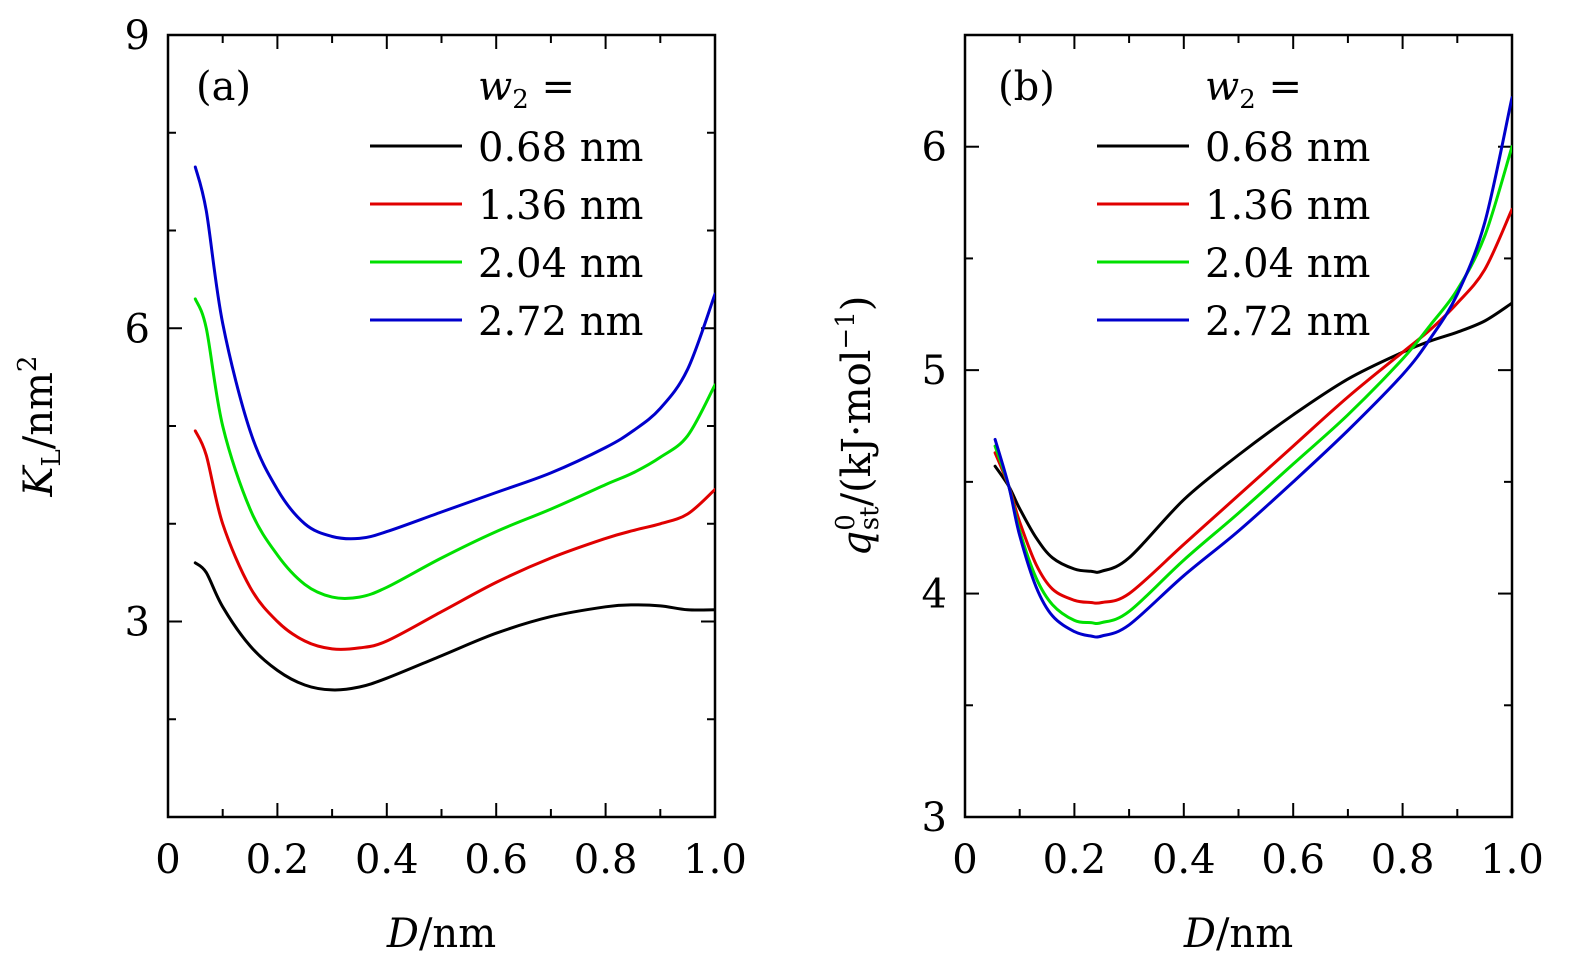  I want to click on panel-label: (b), so click(1026, 87).